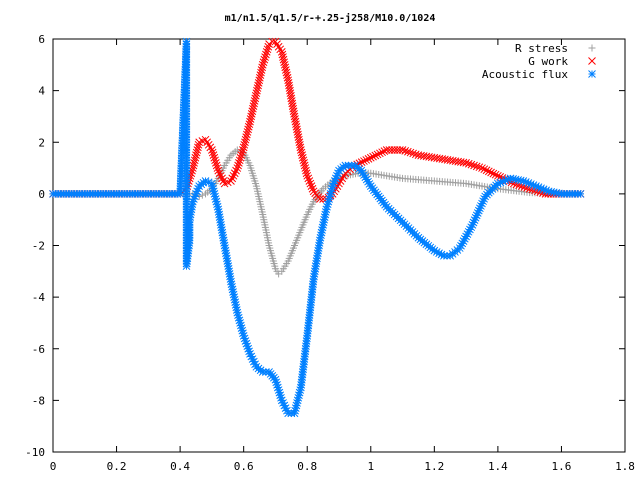 The width and height of the screenshot is (640, 480). Describe the element at coordinates (625, 466) in the screenshot. I see `x-tick-label: 1.8` at that location.